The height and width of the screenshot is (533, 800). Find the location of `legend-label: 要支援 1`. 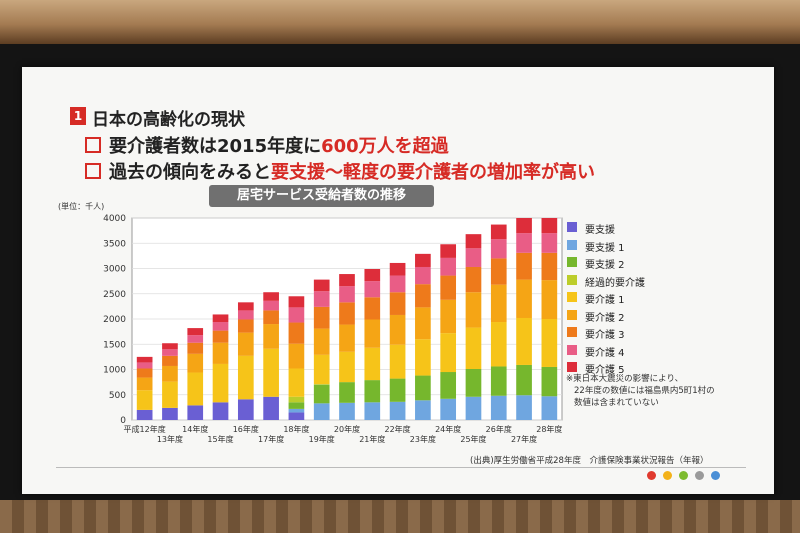

legend-label: 要支援 1 is located at coordinates (605, 248).